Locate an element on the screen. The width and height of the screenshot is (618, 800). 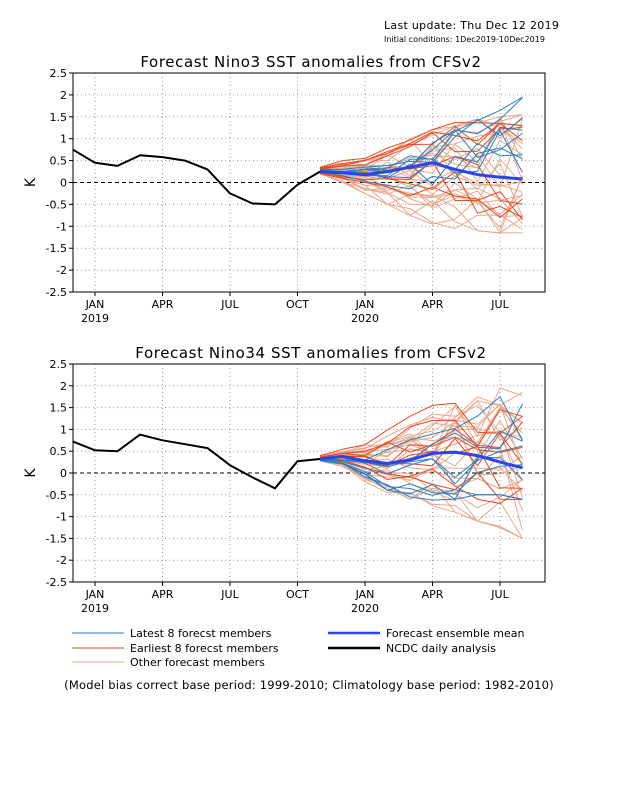
last-update-label: Last update: Thu Dec 12 2019 is located at coordinates (472, 25).